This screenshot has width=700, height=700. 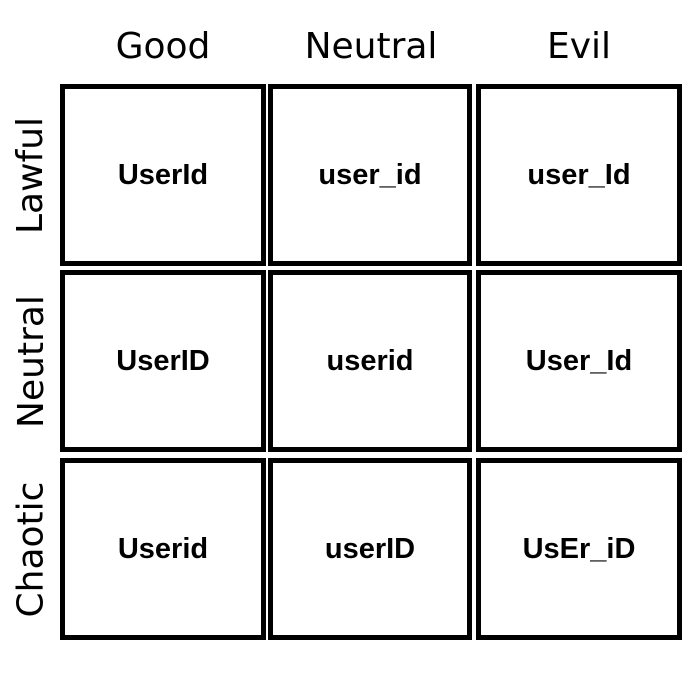 What do you see at coordinates (163, 46) in the screenshot?
I see `column-header-good: Good` at bounding box center [163, 46].